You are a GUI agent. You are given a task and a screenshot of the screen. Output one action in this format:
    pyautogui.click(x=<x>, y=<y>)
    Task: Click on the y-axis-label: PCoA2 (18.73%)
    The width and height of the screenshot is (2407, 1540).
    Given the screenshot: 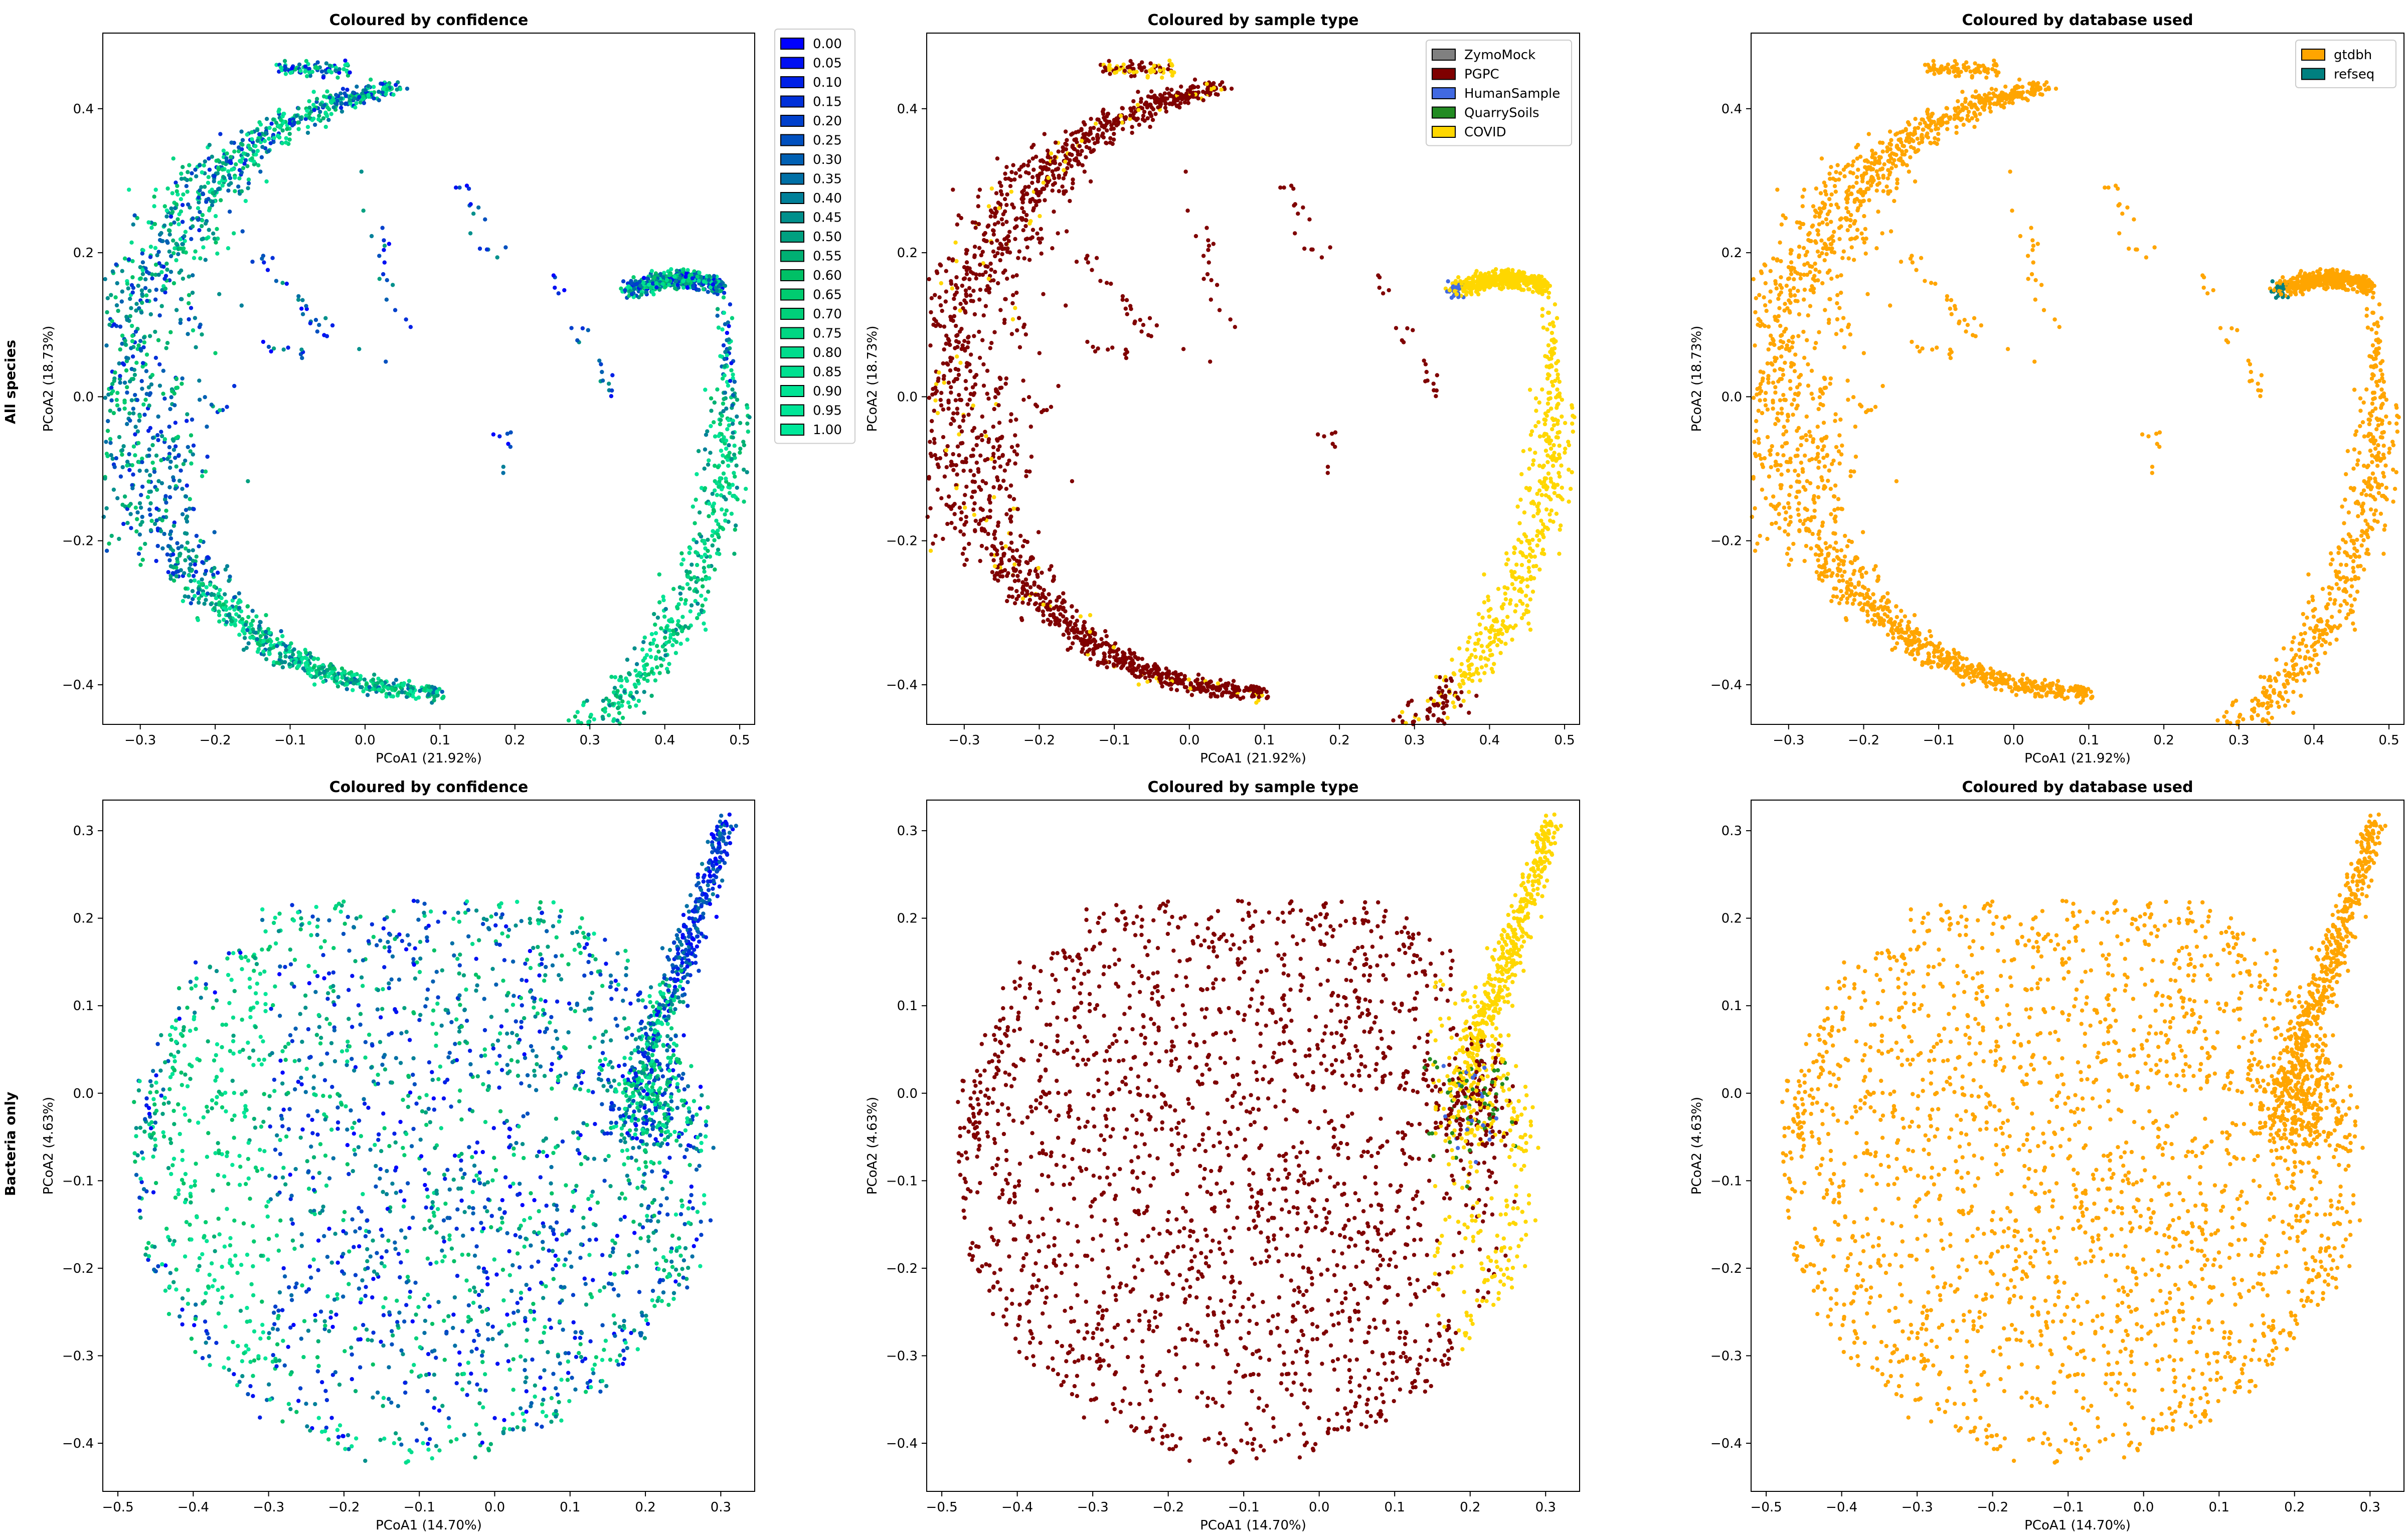 What is the action you would take?
    pyautogui.click(x=48, y=379)
    